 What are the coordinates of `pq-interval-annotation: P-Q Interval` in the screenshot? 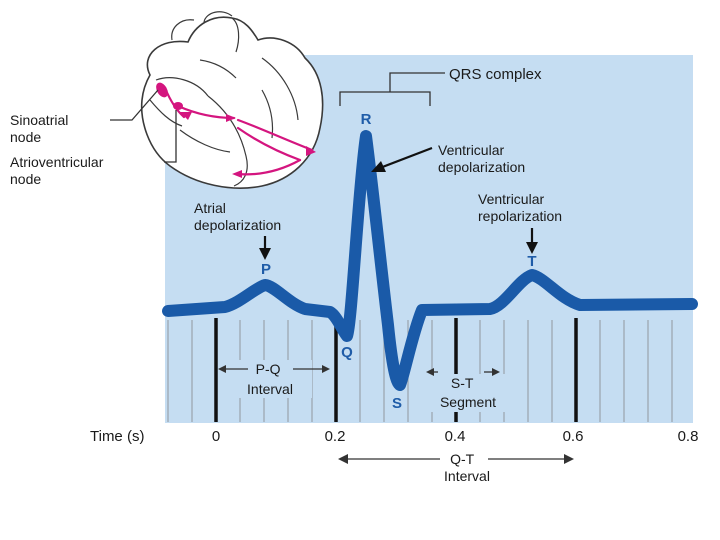 It's located at (274, 379).